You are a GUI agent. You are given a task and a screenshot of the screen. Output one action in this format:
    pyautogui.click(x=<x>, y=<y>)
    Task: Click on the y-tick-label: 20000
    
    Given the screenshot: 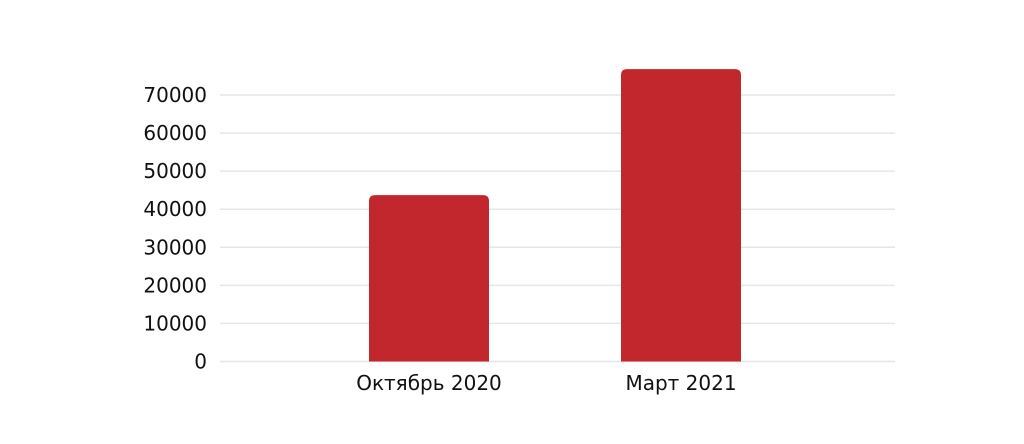 What is the action you would take?
    pyautogui.click(x=175, y=285)
    